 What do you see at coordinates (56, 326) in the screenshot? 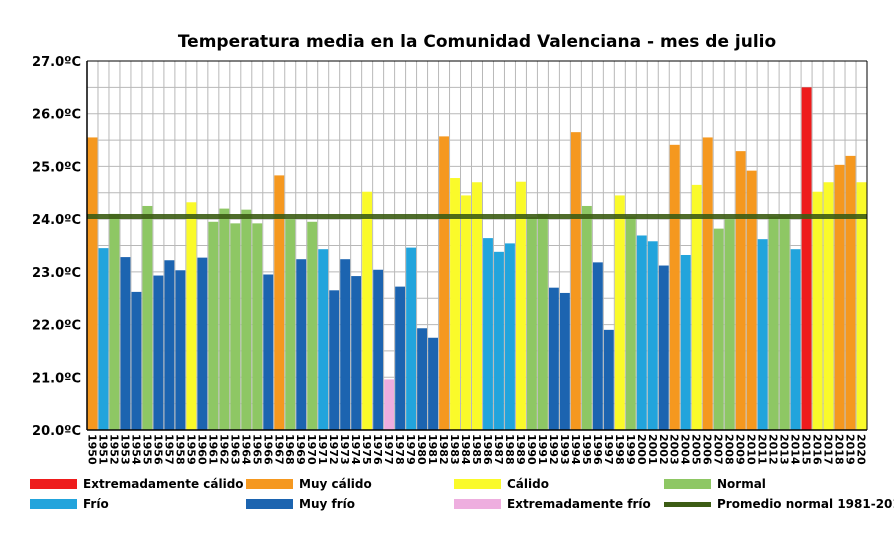
I see `y-tick-label: 22.0ºC` at bounding box center [56, 326].